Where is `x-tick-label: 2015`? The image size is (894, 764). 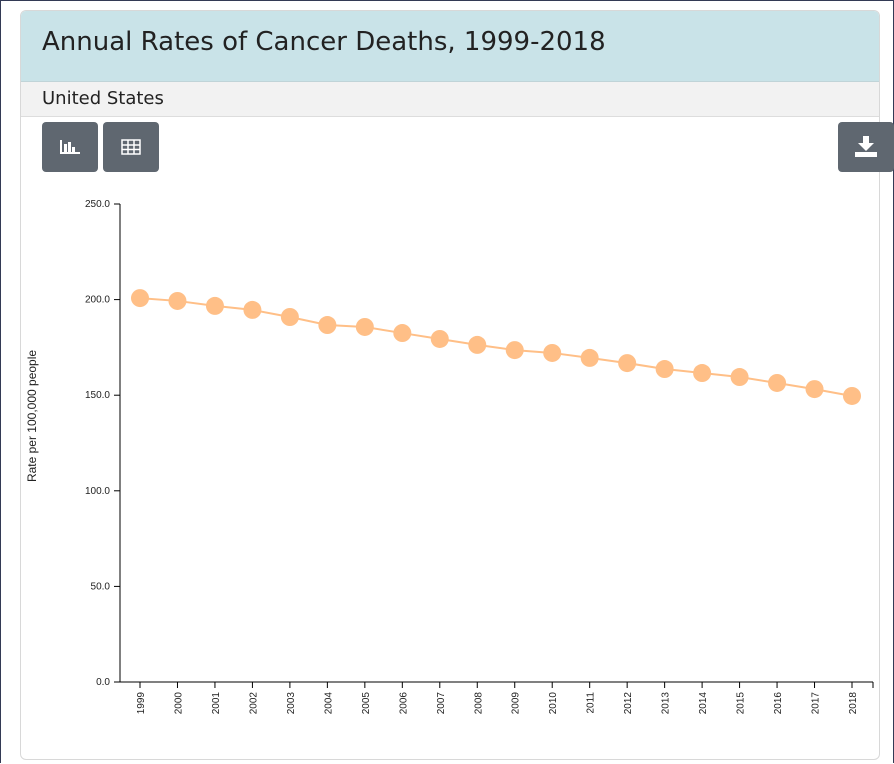 x-tick-label: 2015 is located at coordinates (741, 703).